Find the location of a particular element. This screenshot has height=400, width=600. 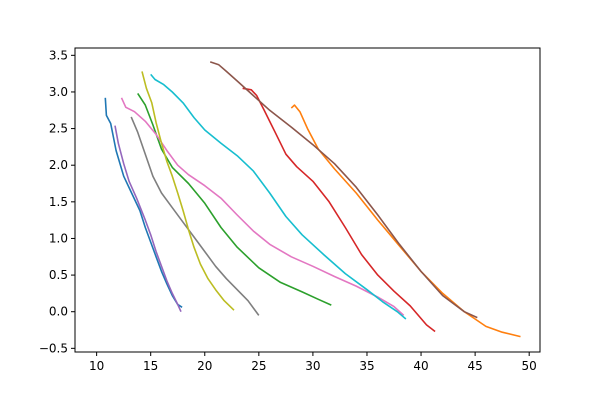

x-tick-label: 20 is located at coordinates (204, 366).